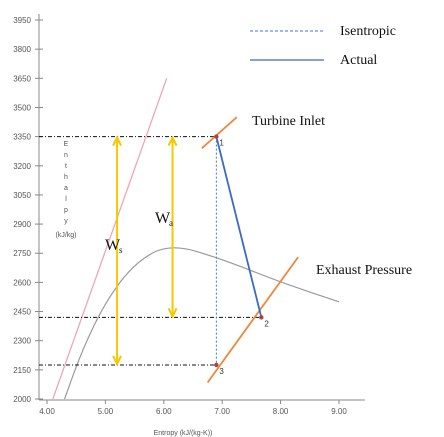  What do you see at coordinates (339, 411) in the screenshot?
I see `x-tick-label: 9.00` at bounding box center [339, 411].